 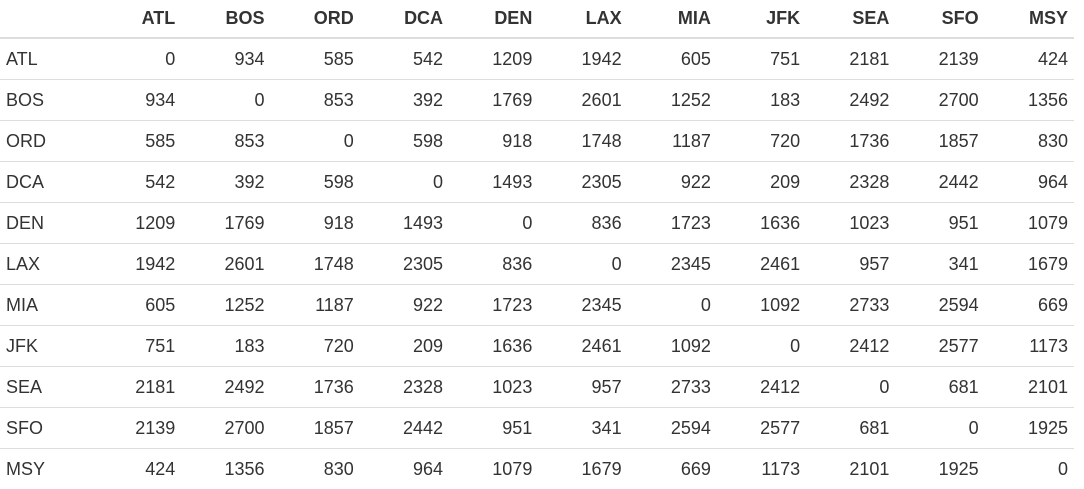 I want to click on distance-cell: 2733, so click(x=672, y=387).